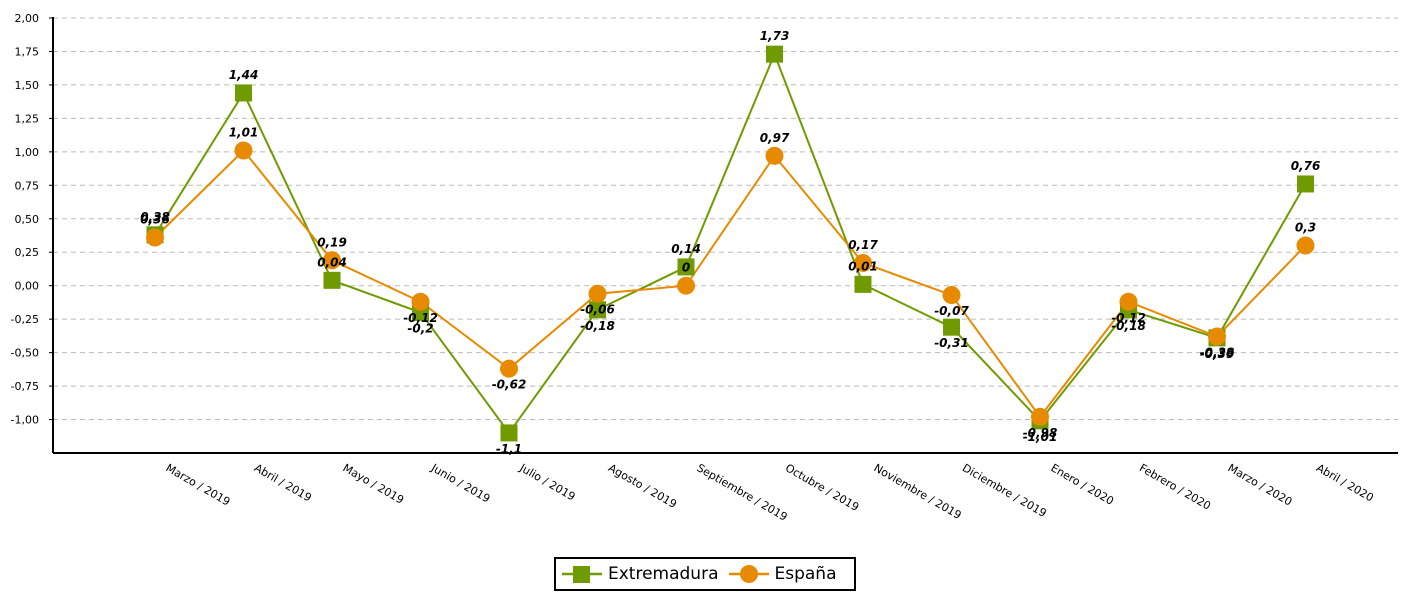 This screenshot has width=1416, height=592. I want to click on x-tick-label: Abril / 2019, so click(283, 482).